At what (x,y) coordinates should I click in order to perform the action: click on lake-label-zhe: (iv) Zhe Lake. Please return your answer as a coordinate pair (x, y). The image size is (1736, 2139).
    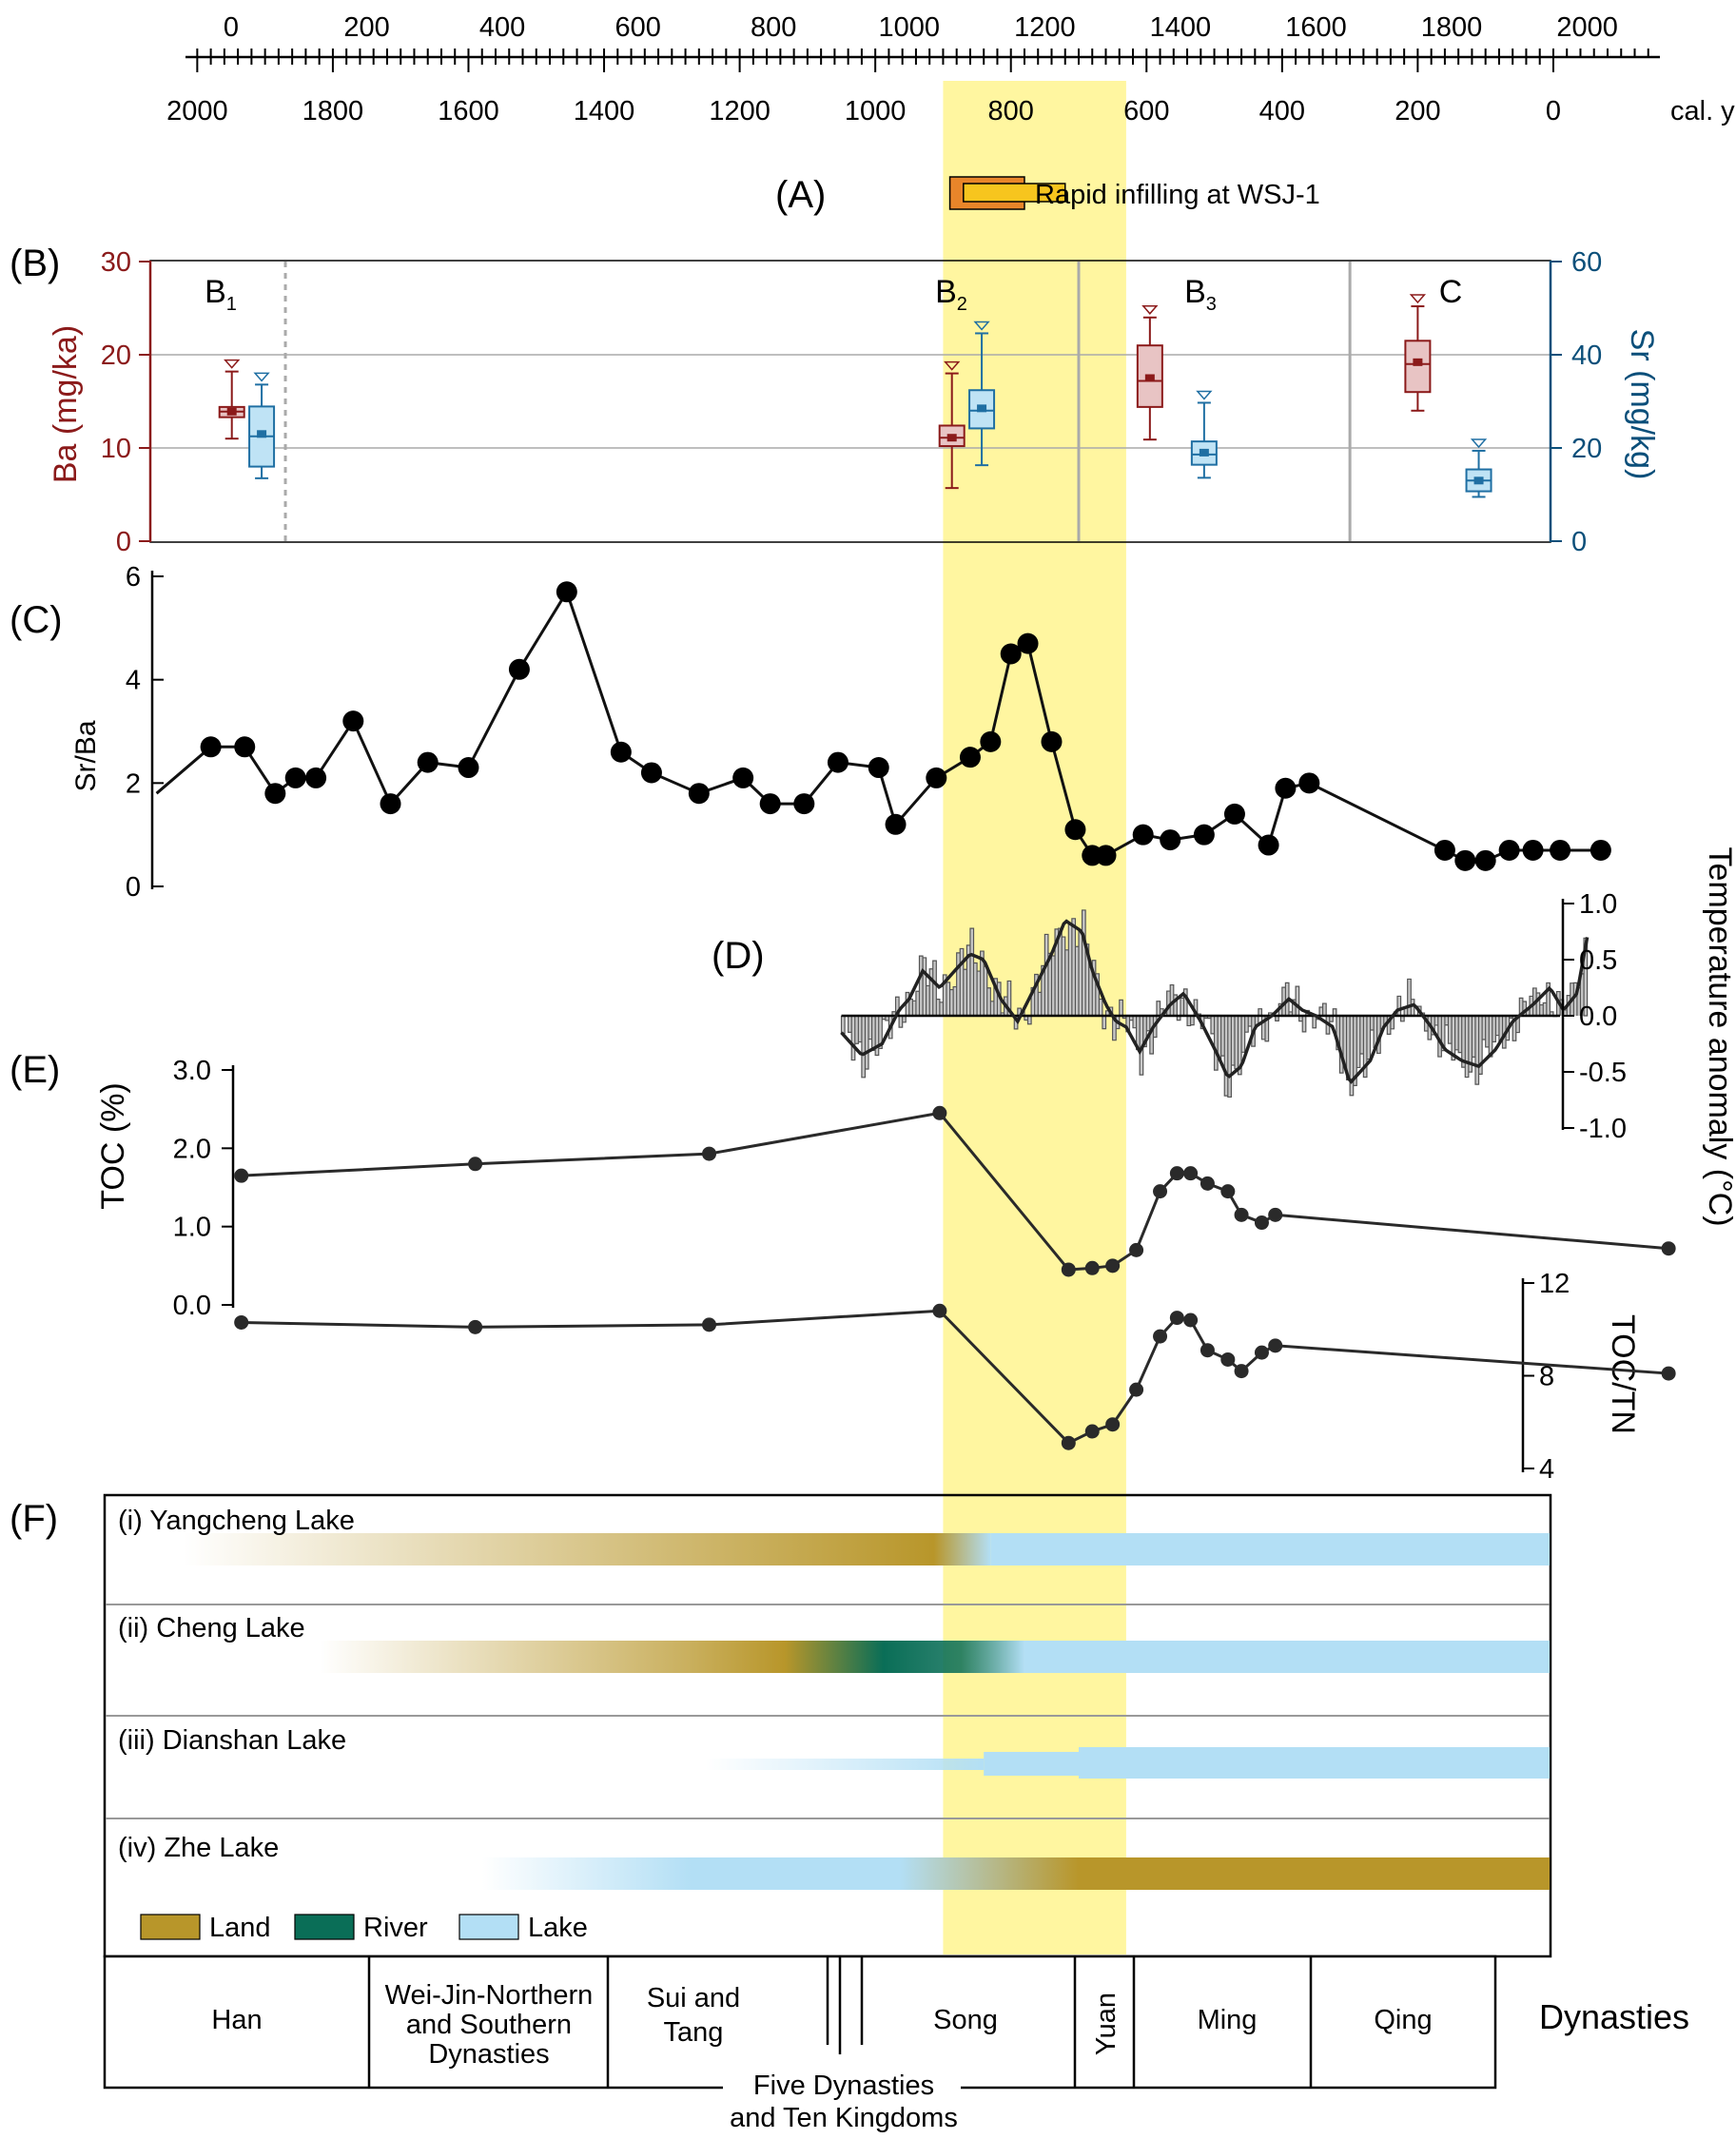
    Looking at the image, I should click on (199, 1848).